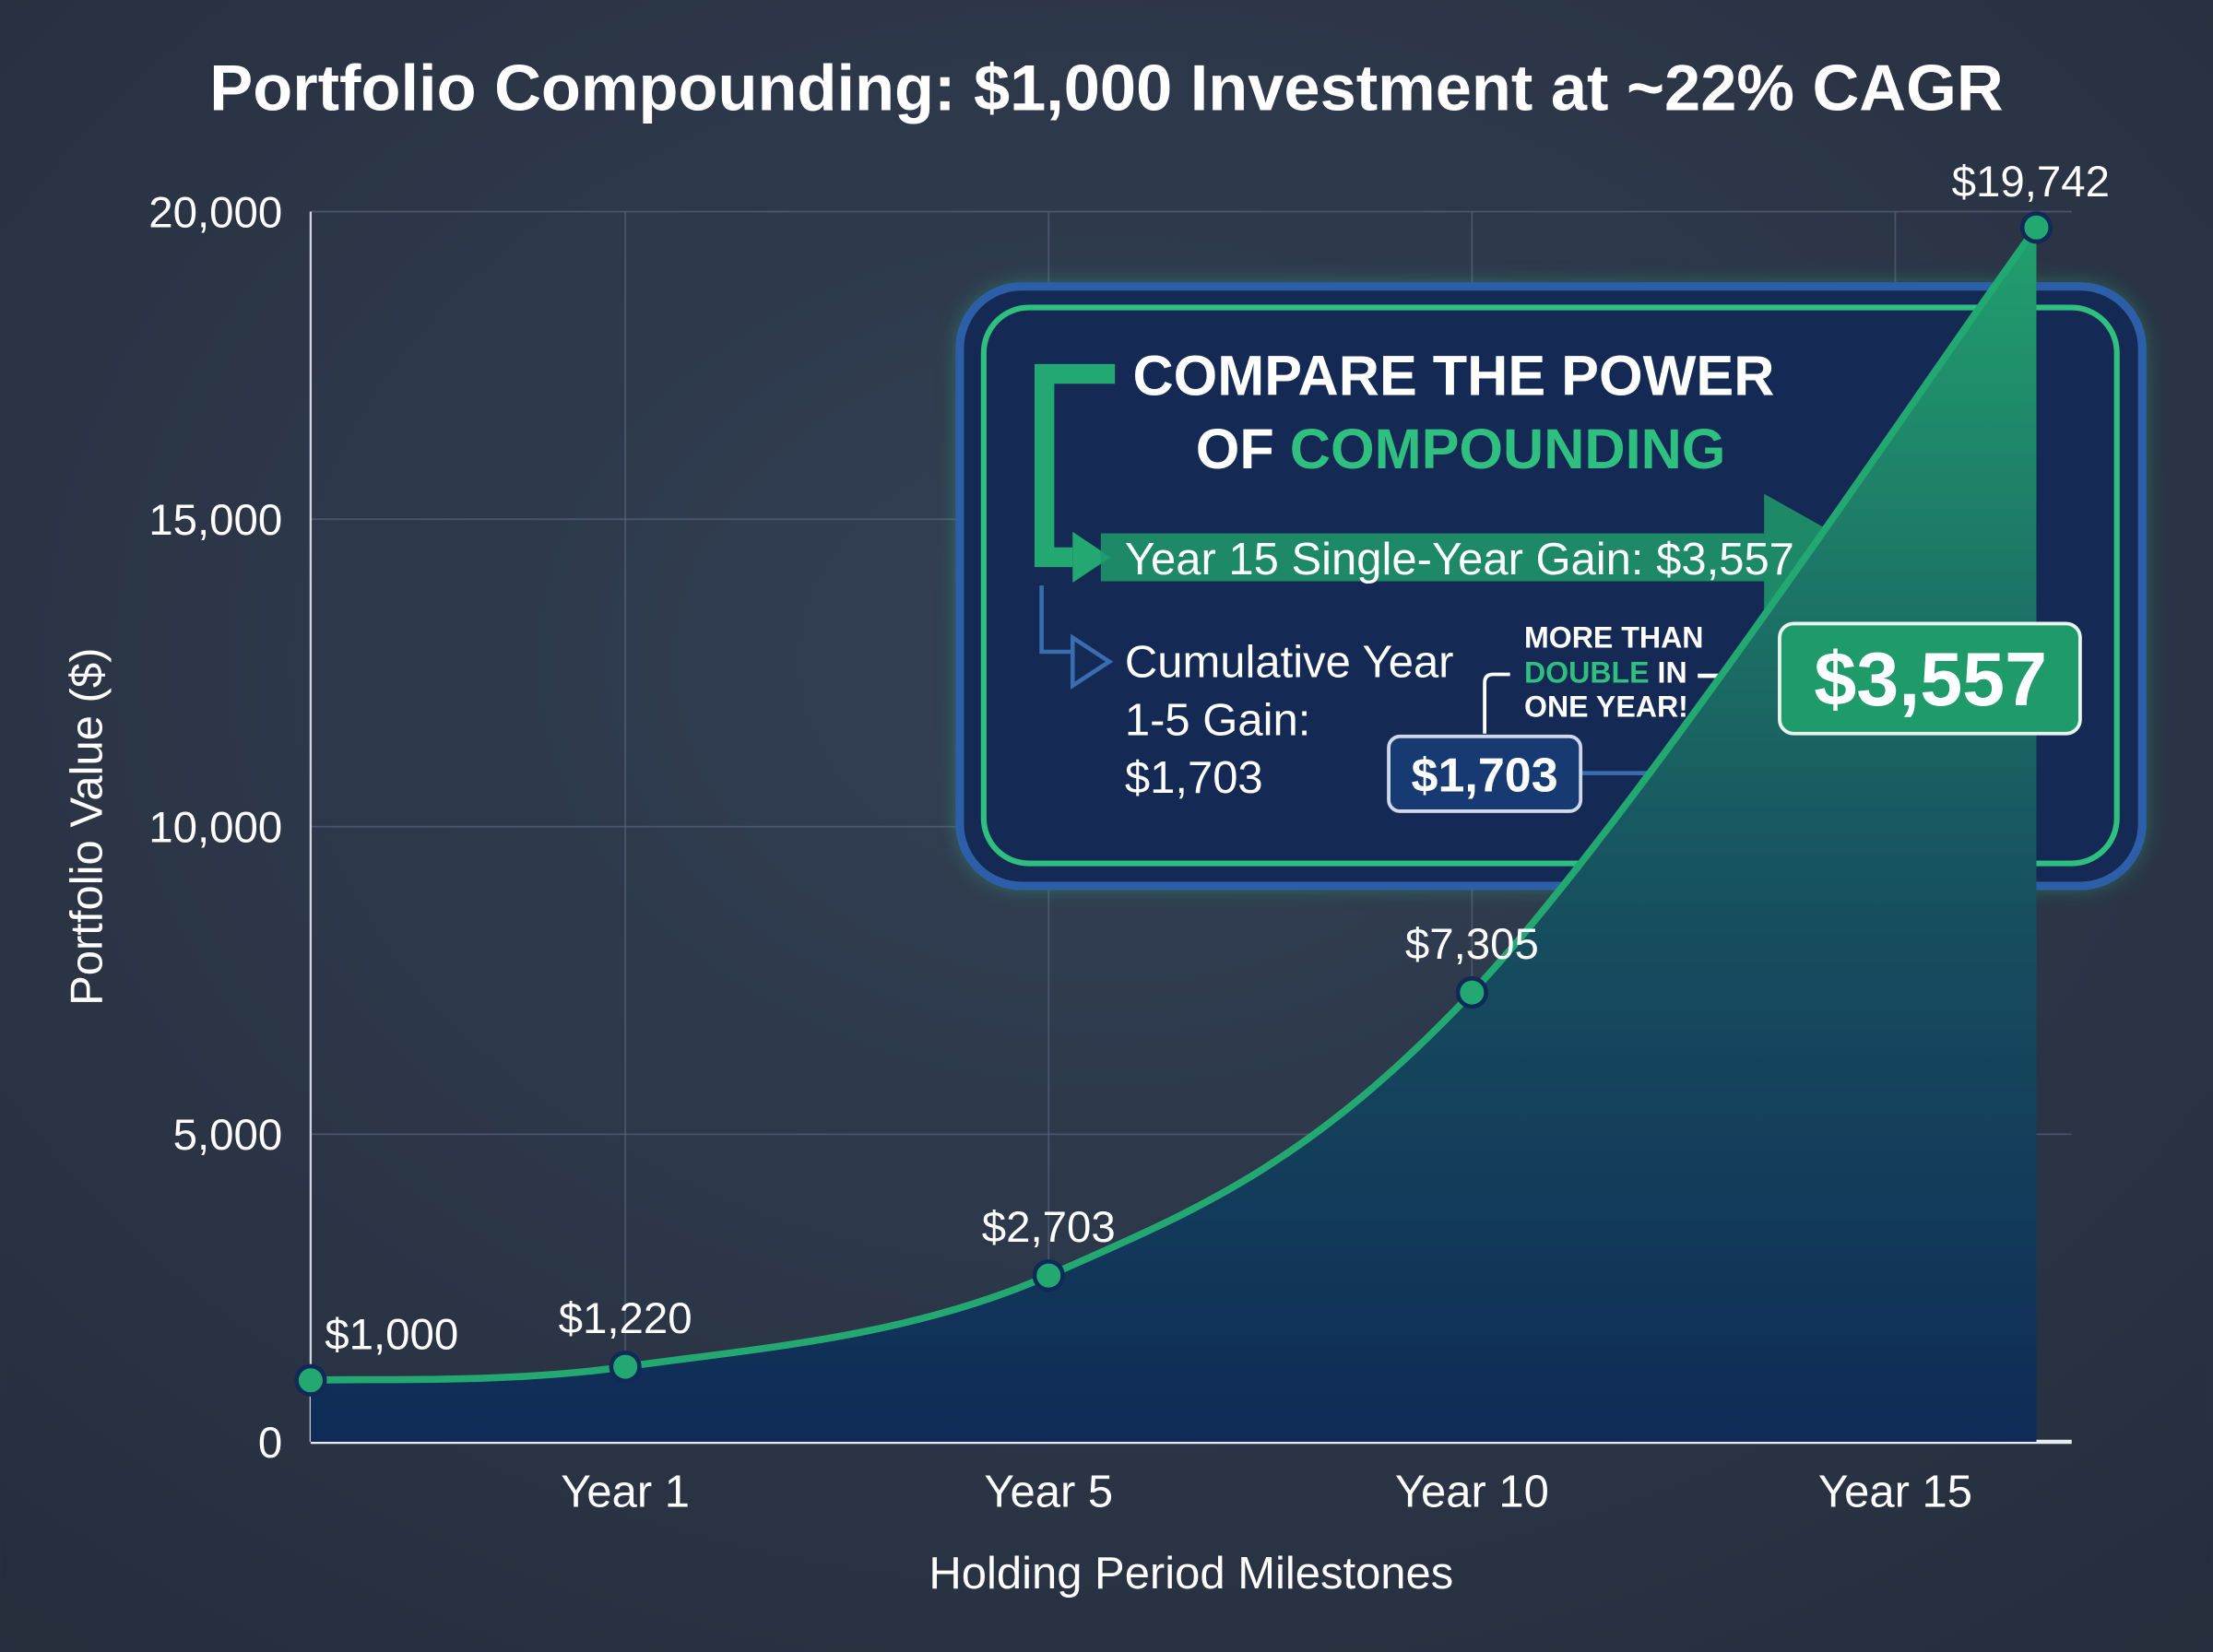  What do you see at coordinates (1049, 1227) in the screenshot?
I see `data-label: $2,703` at bounding box center [1049, 1227].